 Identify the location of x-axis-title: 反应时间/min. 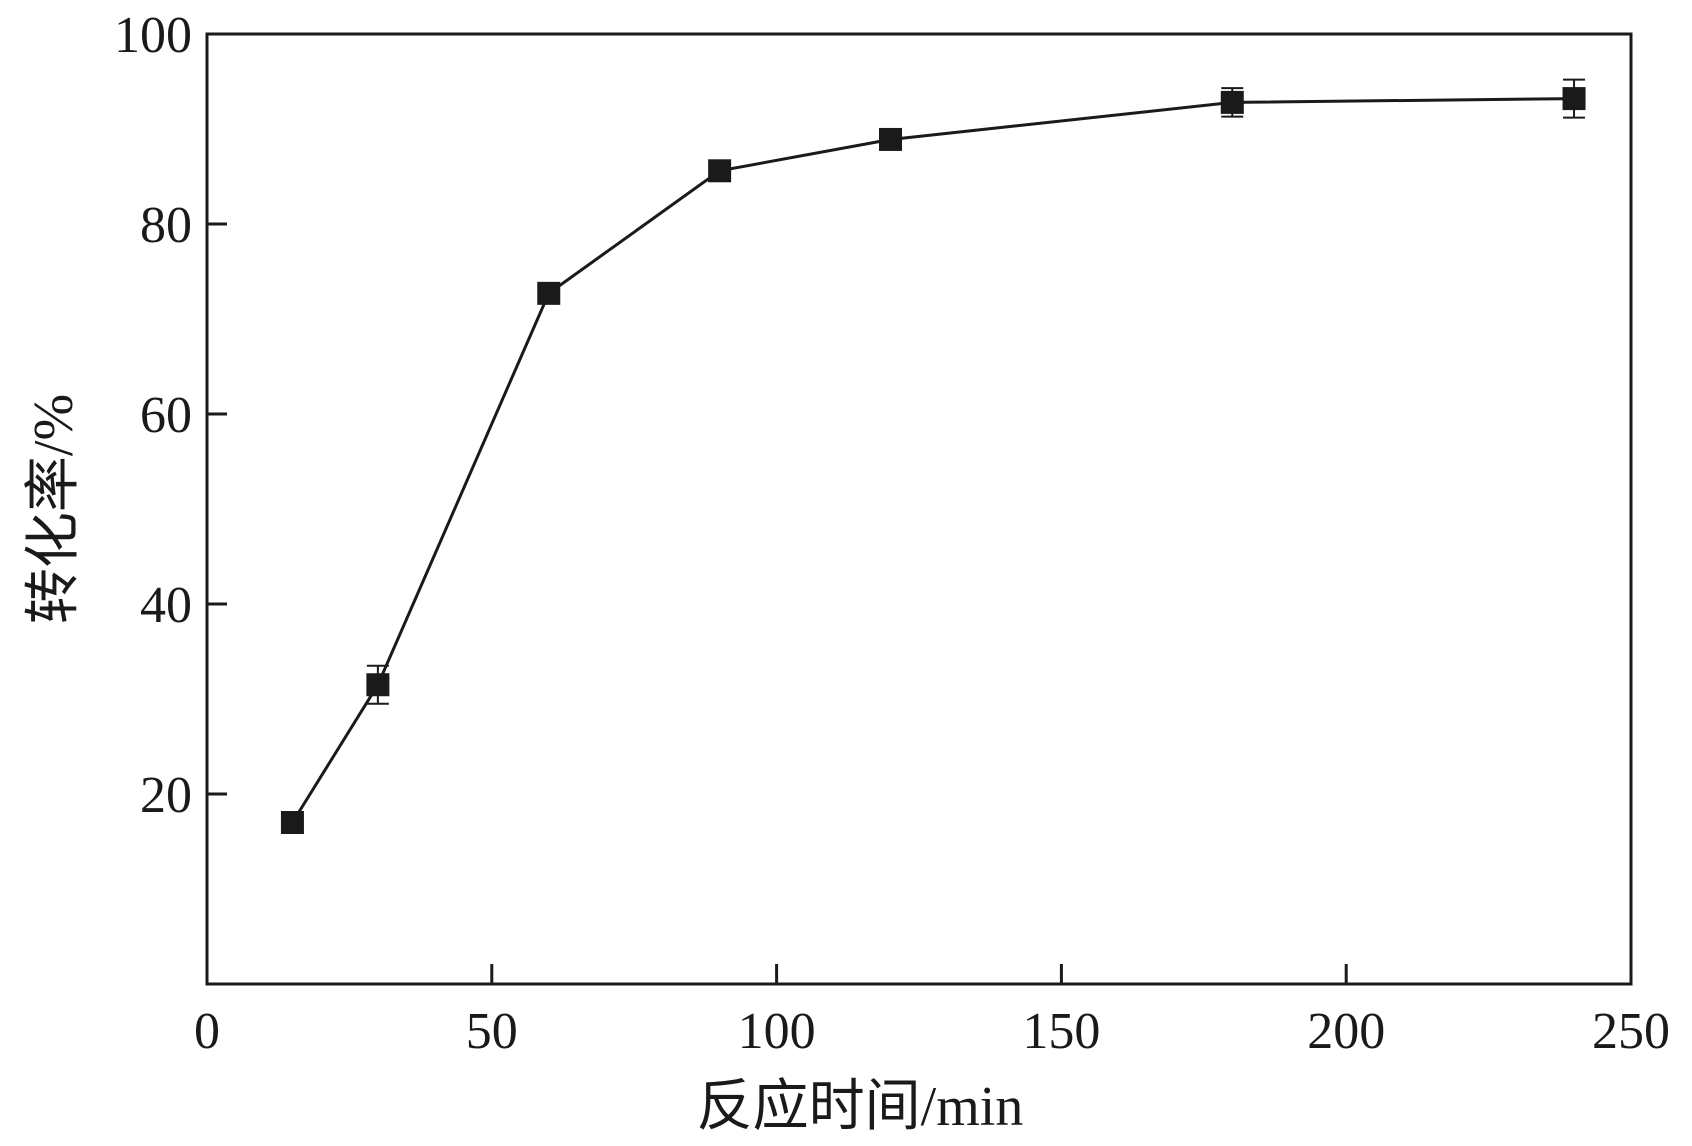
(860, 1107).